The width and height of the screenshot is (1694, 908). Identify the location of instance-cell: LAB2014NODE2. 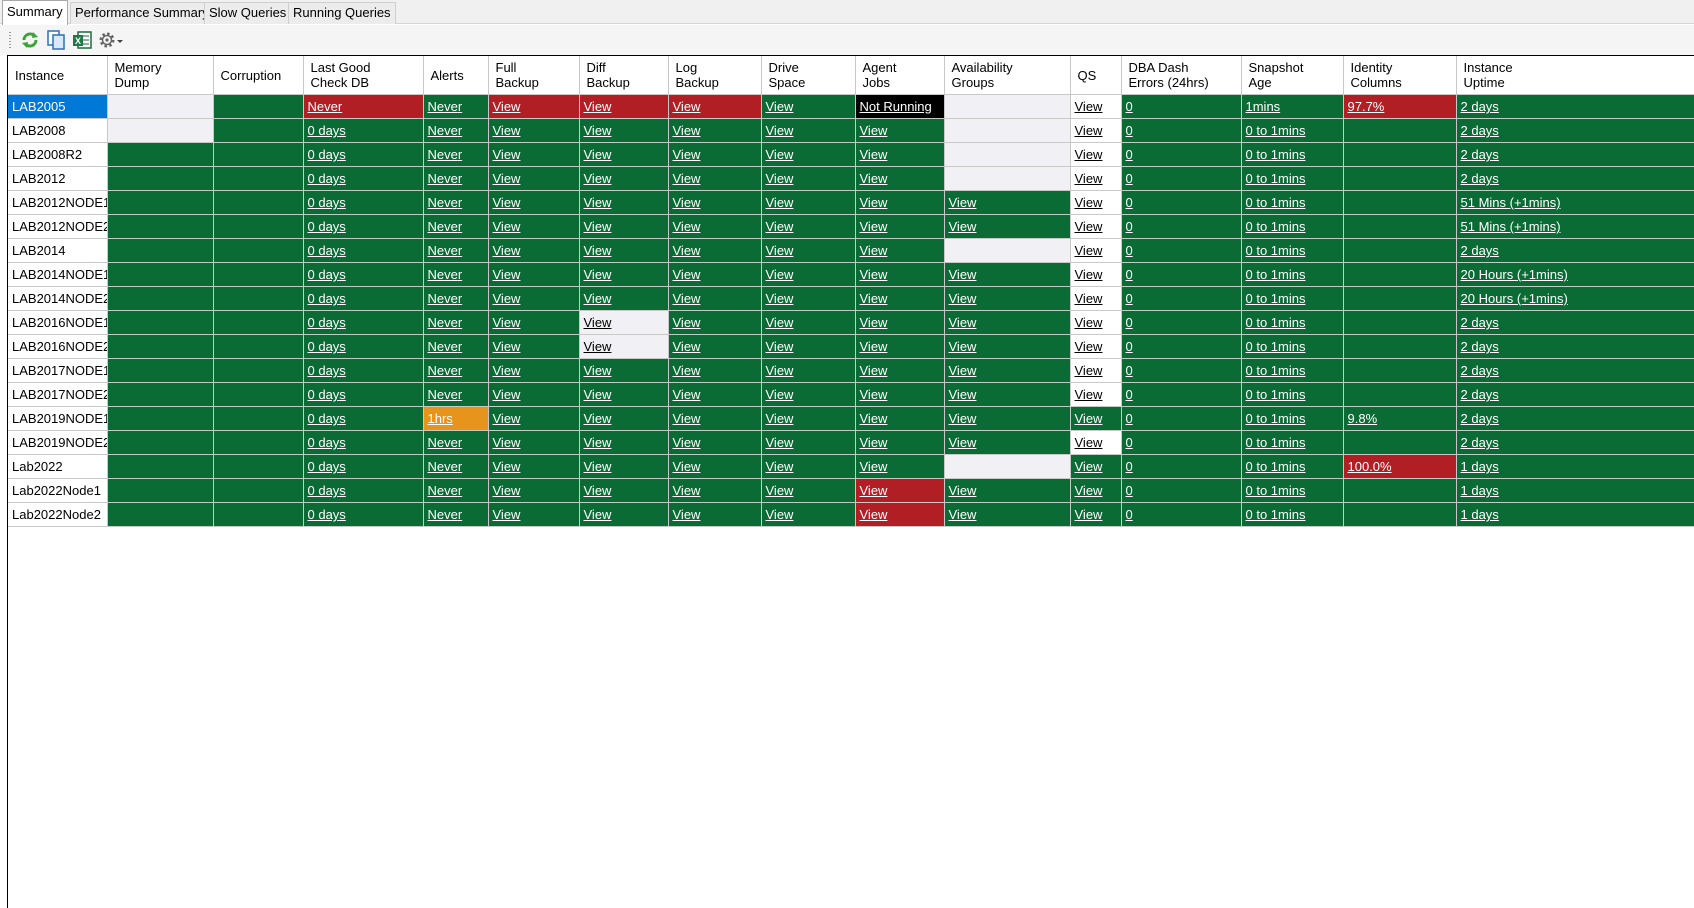
(58, 298).